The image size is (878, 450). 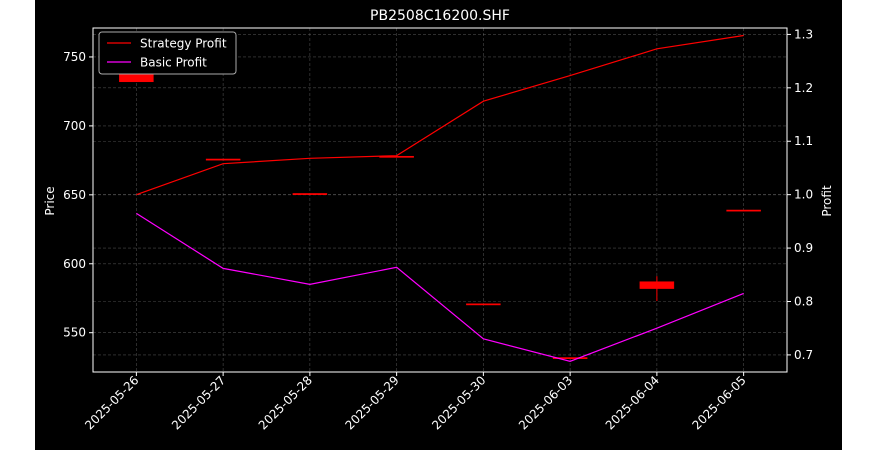 What do you see at coordinates (372, 402) in the screenshot?
I see `x-tick-label: 2025-05-29` at bounding box center [372, 402].